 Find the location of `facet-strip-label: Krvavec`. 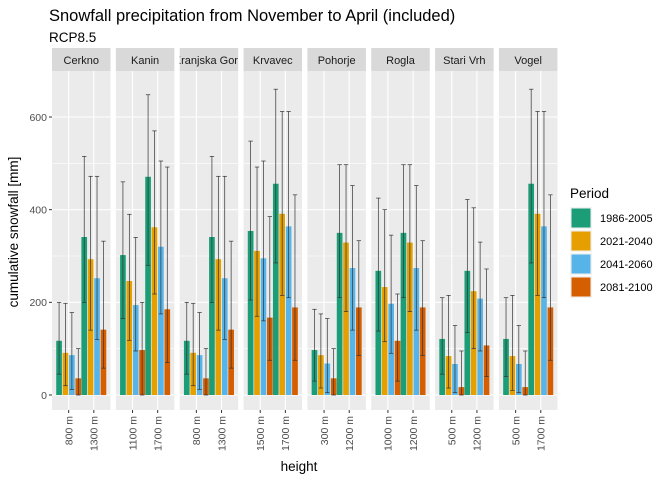

facet-strip-label: Krvavec is located at coordinates (273, 61).